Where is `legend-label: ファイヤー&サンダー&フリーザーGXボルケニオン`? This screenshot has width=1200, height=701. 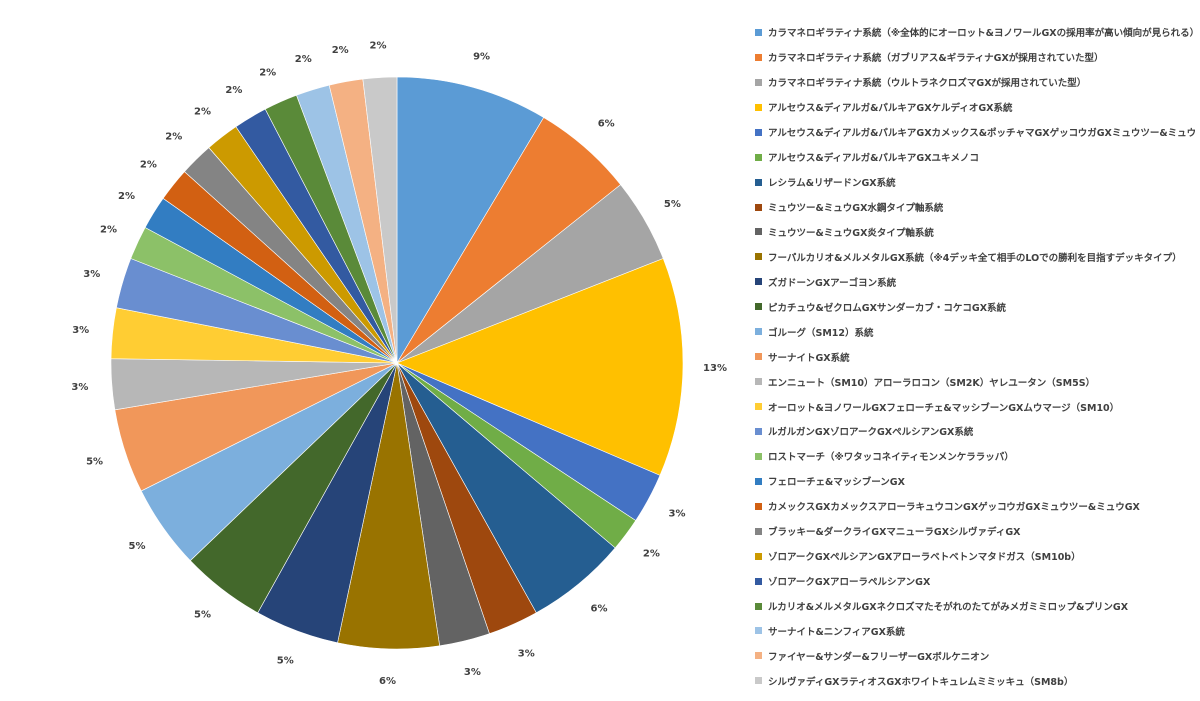
legend-label: ファイヤー&サンダー&フリーザーGXボルケニオン is located at coordinates (879, 657).